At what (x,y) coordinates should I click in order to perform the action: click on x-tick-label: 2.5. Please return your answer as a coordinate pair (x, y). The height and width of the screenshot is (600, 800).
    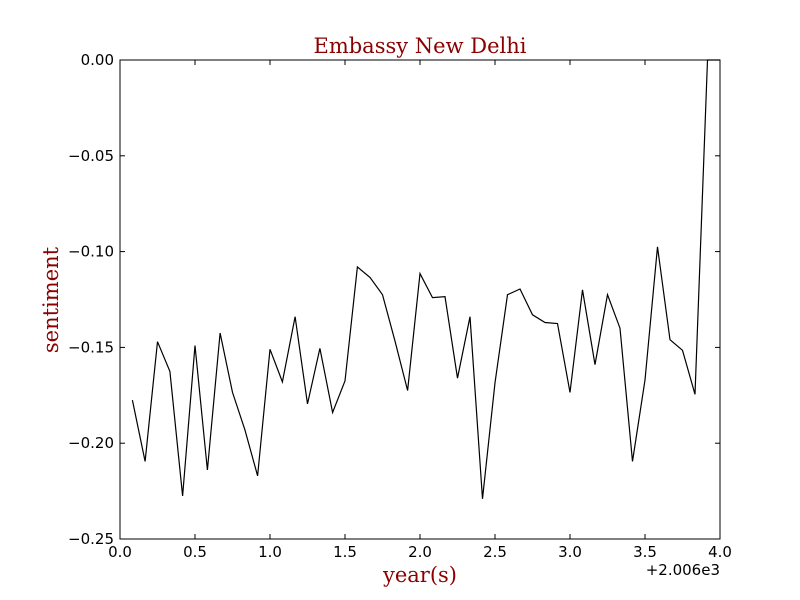
    Looking at the image, I should click on (495, 552).